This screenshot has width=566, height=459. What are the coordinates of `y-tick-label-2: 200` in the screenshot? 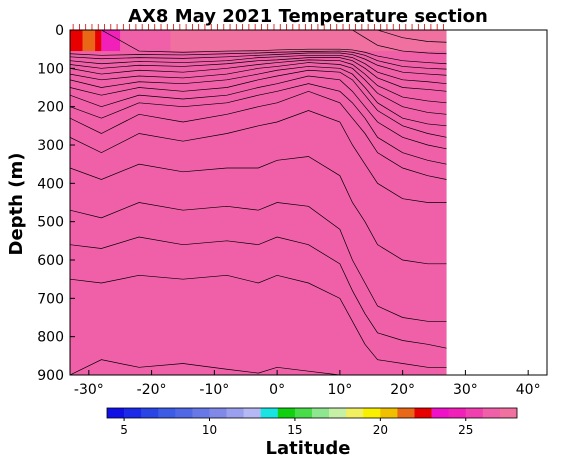 It's located at (50, 108).